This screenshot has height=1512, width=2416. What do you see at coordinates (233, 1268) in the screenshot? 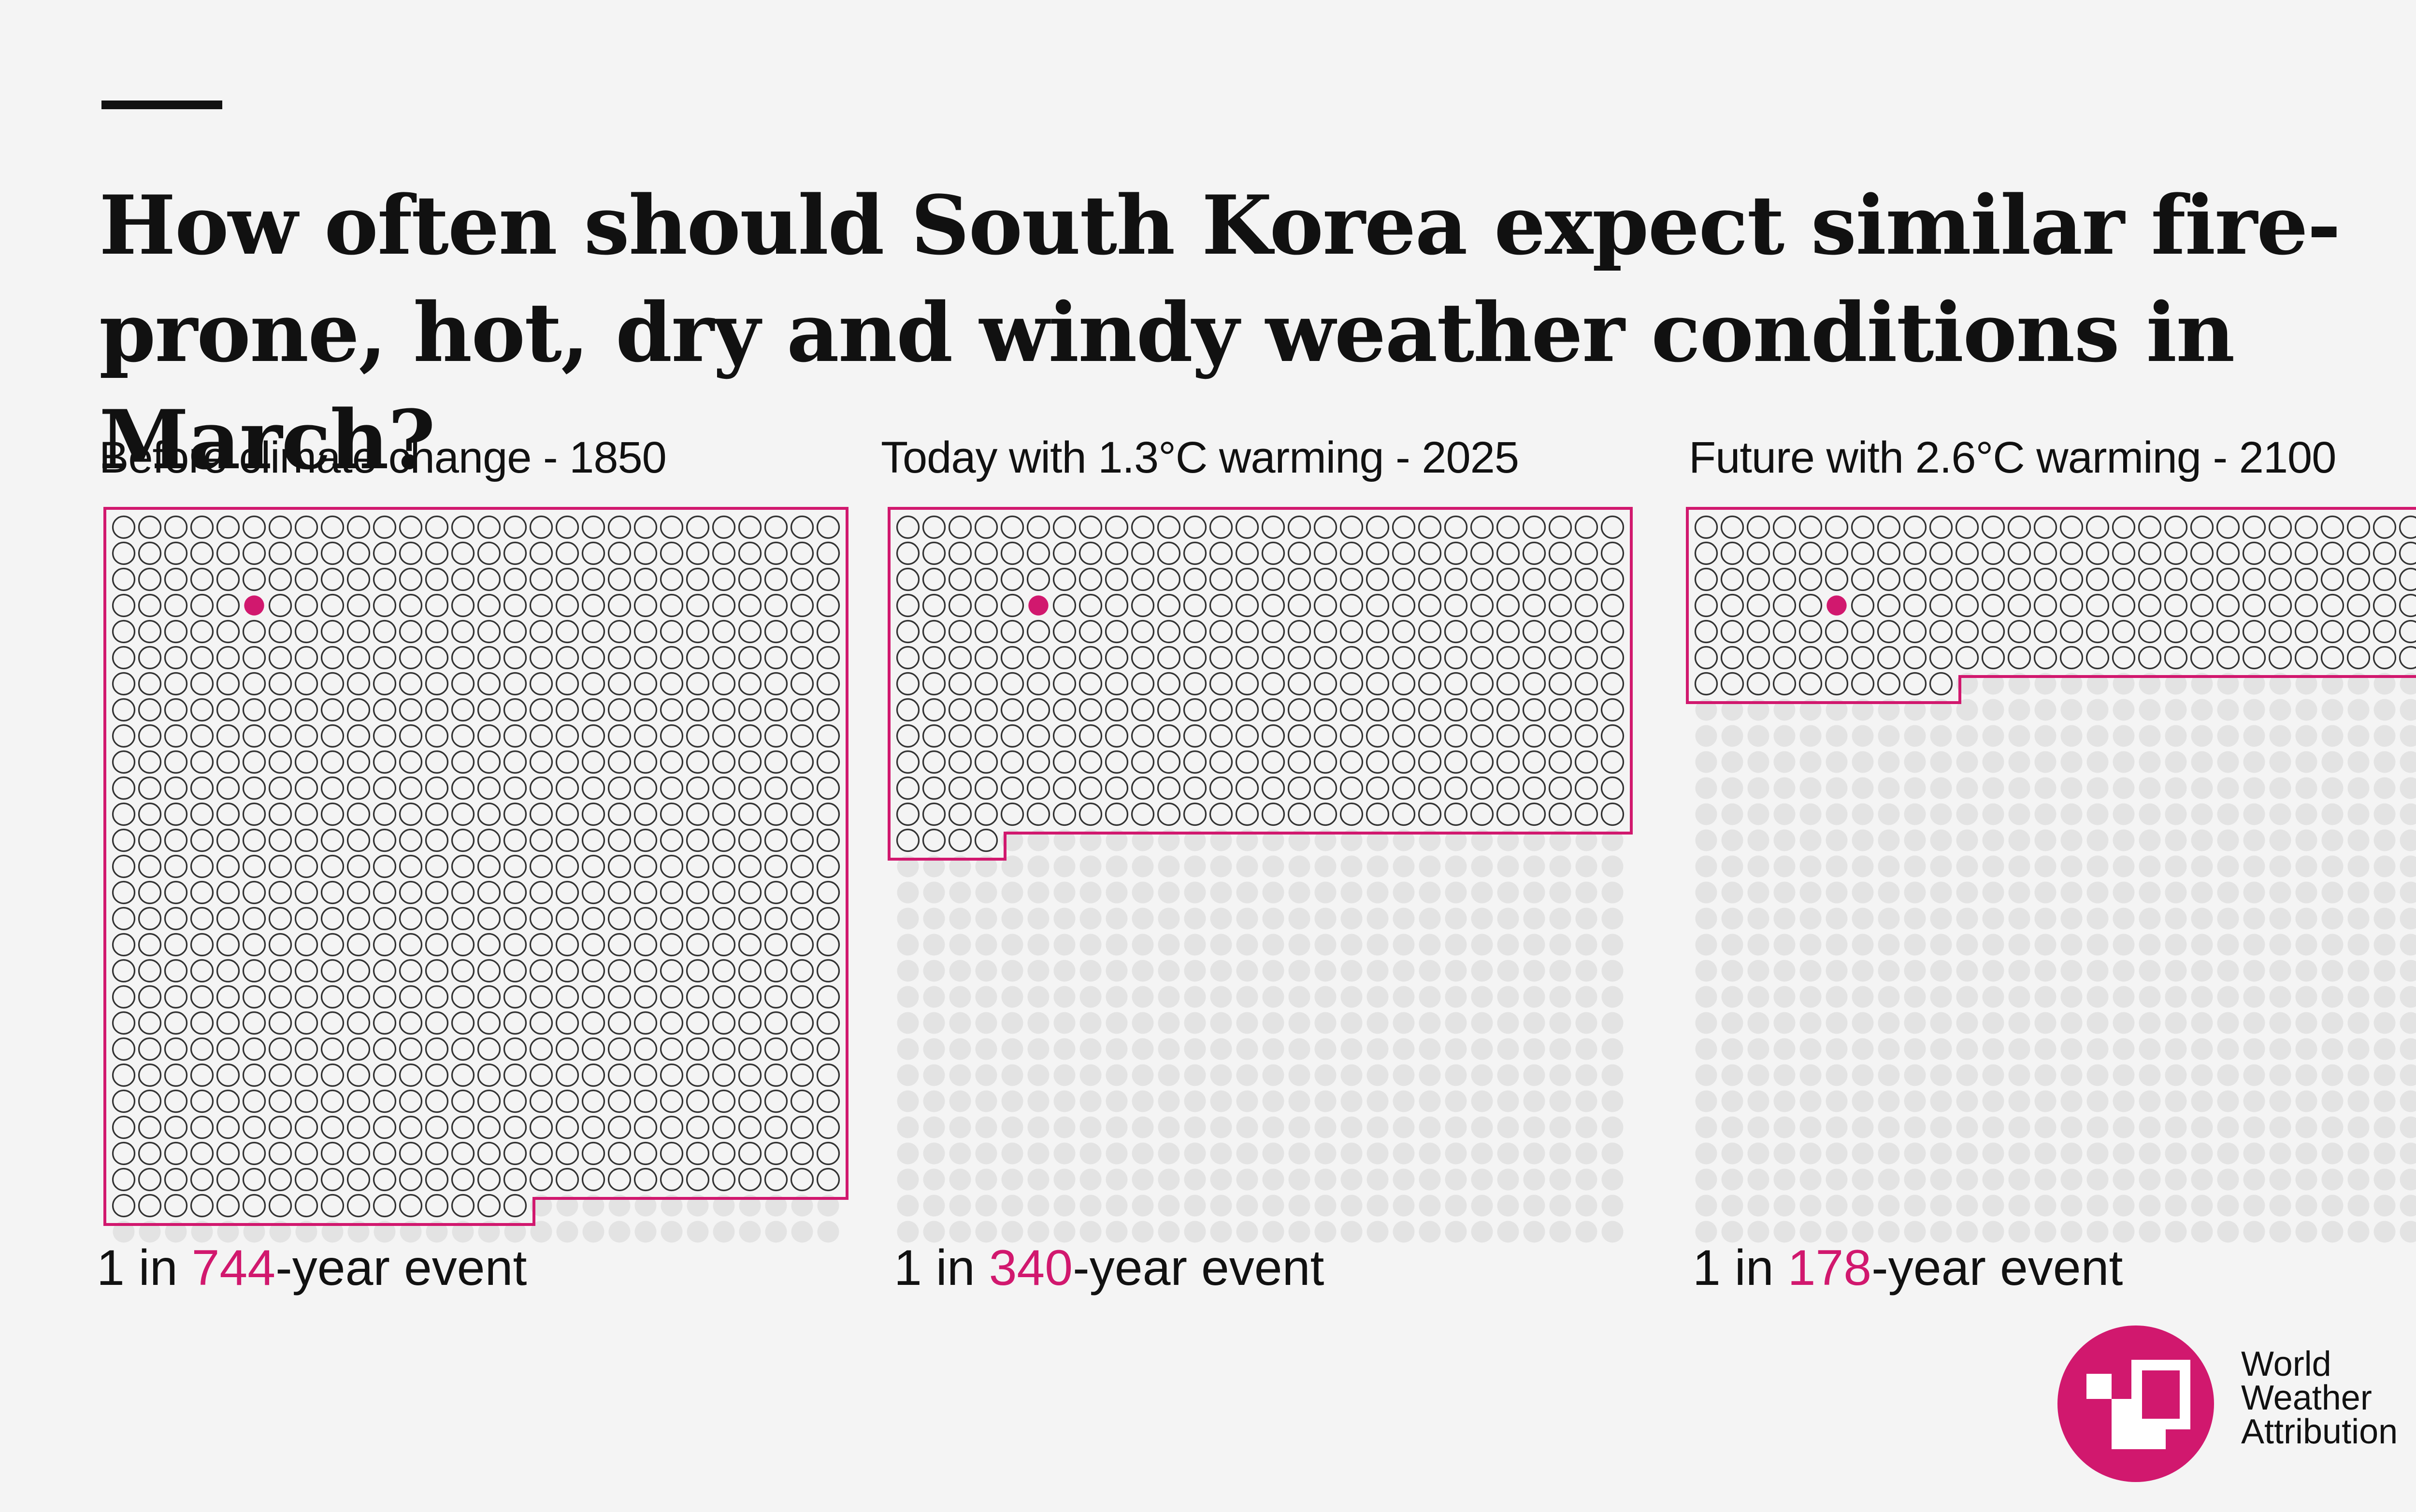
I see `caption-value: 744` at bounding box center [233, 1268].